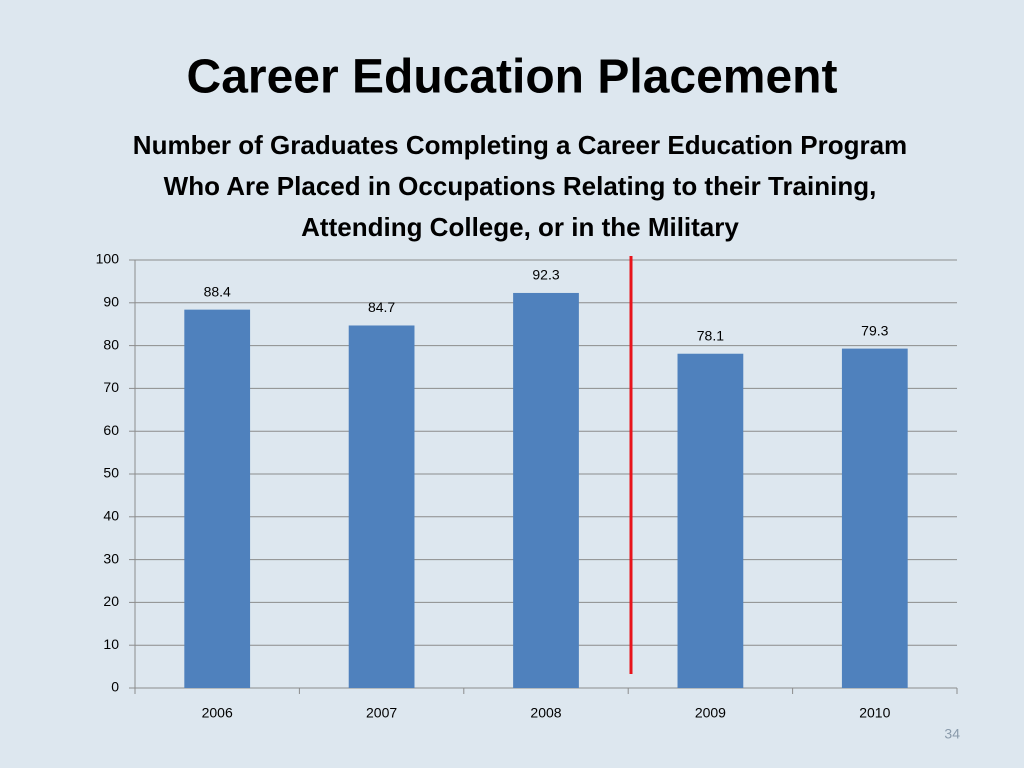  I want to click on y-tick-label: 50, so click(111, 473).